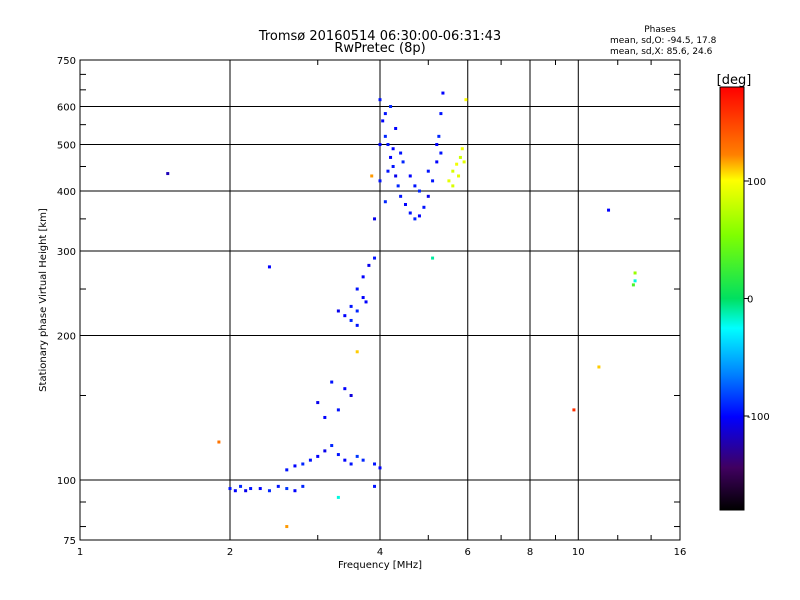 The width and height of the screenshot is (800, 600). Describe the element at coordinates (380, 565) in the screenshot. I see `x-axis-label: Frequency [MHz]` at that location.